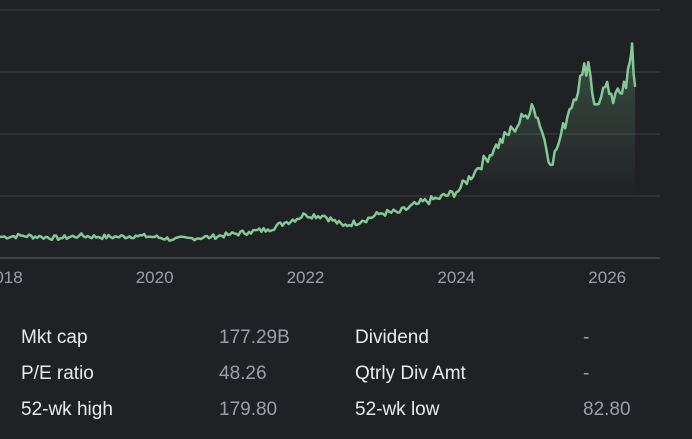  What do you see at coordinates (306, 277) in the screenshot?
I see `x-tick-label: 2022` at bounding box center [306, 277].